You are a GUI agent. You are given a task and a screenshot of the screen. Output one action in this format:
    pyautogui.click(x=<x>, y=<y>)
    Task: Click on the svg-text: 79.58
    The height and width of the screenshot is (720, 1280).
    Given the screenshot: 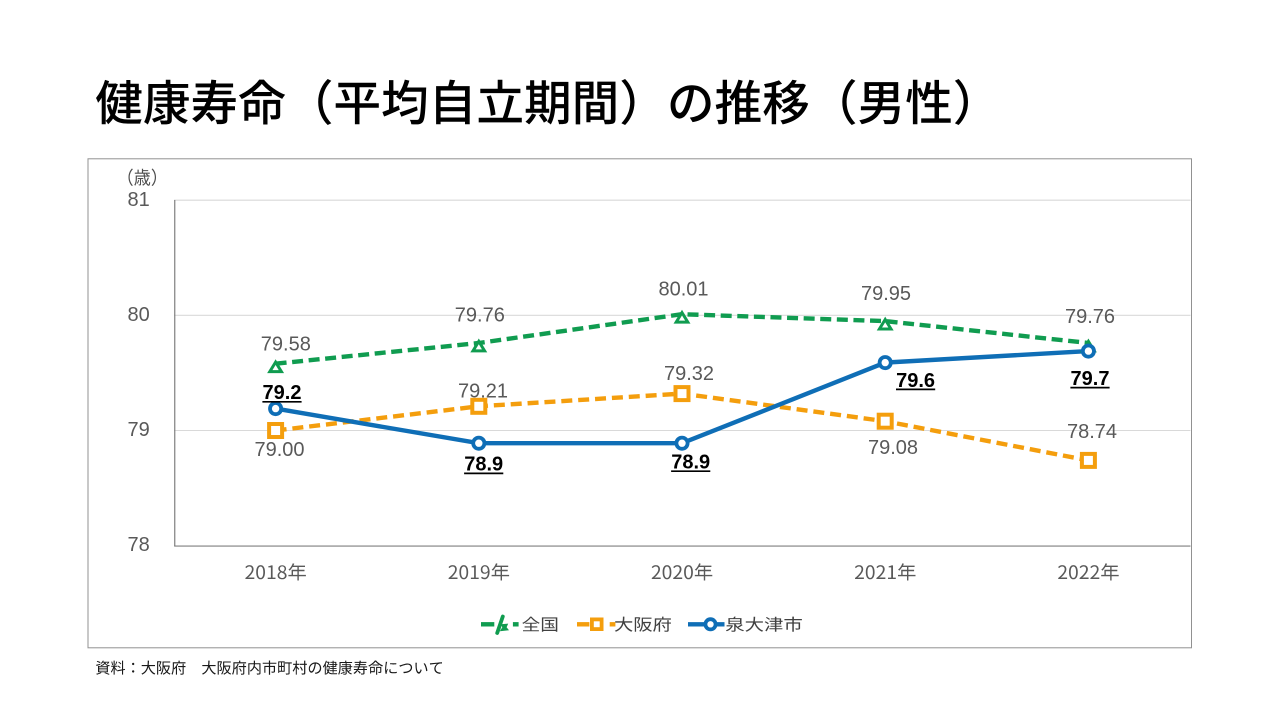 What is the action you would take?
    pyautogui.click(x=286, y=345)
    